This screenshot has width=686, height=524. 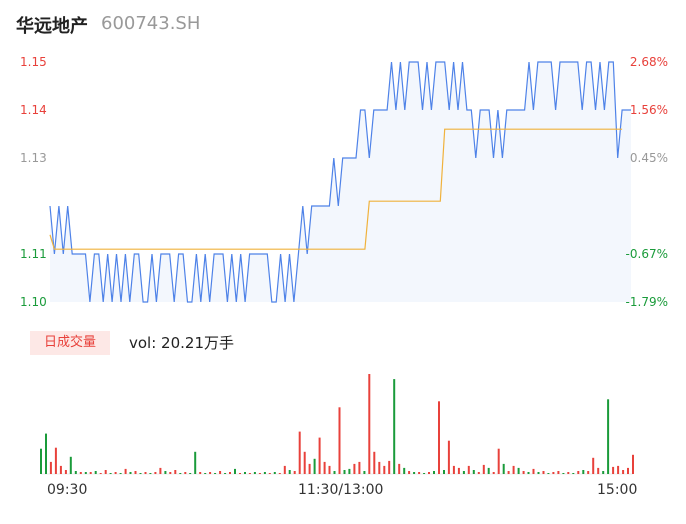 I want to click on y-tick-label: 1.11, so click(x=33, y=254).